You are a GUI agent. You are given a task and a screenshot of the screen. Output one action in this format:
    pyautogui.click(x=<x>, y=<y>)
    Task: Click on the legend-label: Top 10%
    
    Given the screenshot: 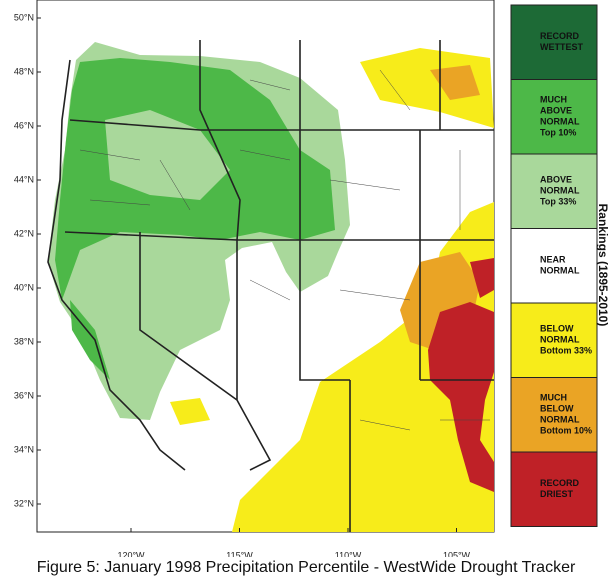 What is the action you would take?
    pyautogui.click(x=558, y=133)
    